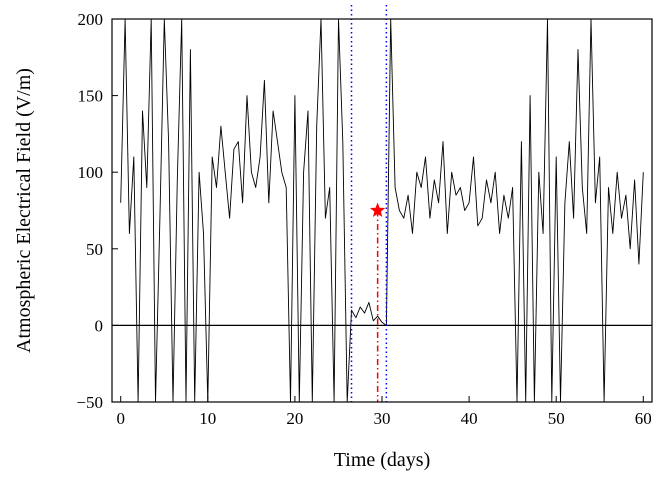 This screenshot has width=665, height=477. Describe the element at coordinates (24, 210) in the screenshot. I see `y-axis-label: Atmospheric Electrical Field (V/m)` at that location.